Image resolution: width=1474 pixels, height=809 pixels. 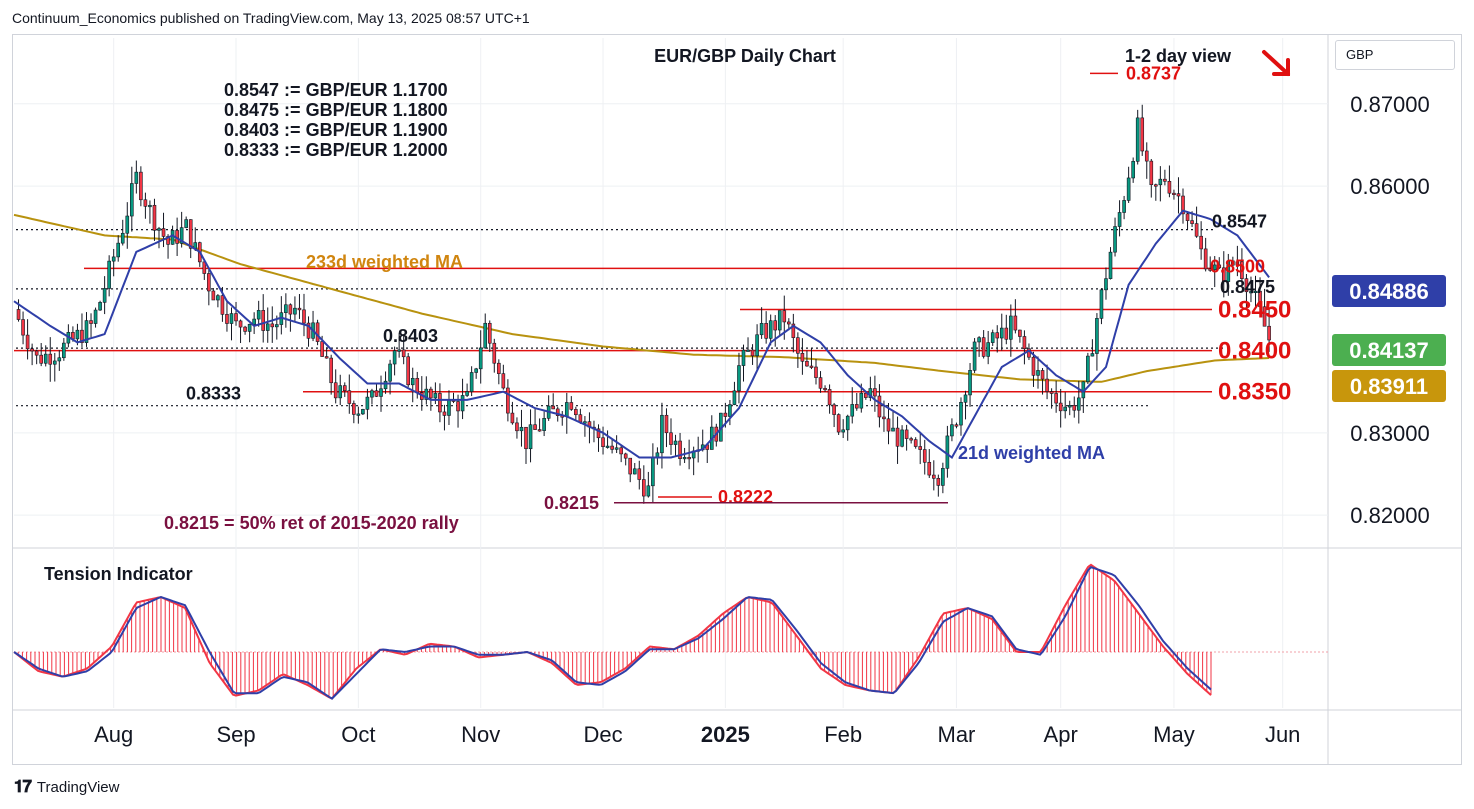 I want to click on level-label: 0.8450, so click(x=1254, y=309).